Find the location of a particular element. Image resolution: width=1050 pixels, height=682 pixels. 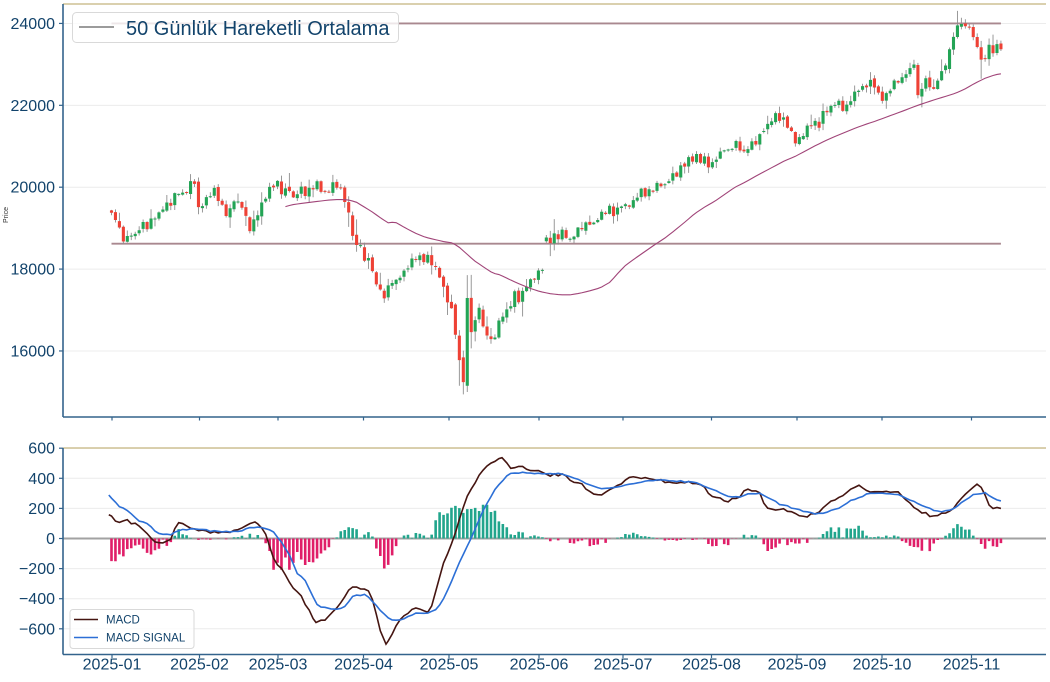

svg-text: 2025-03 is located at coordinates (278, 665).